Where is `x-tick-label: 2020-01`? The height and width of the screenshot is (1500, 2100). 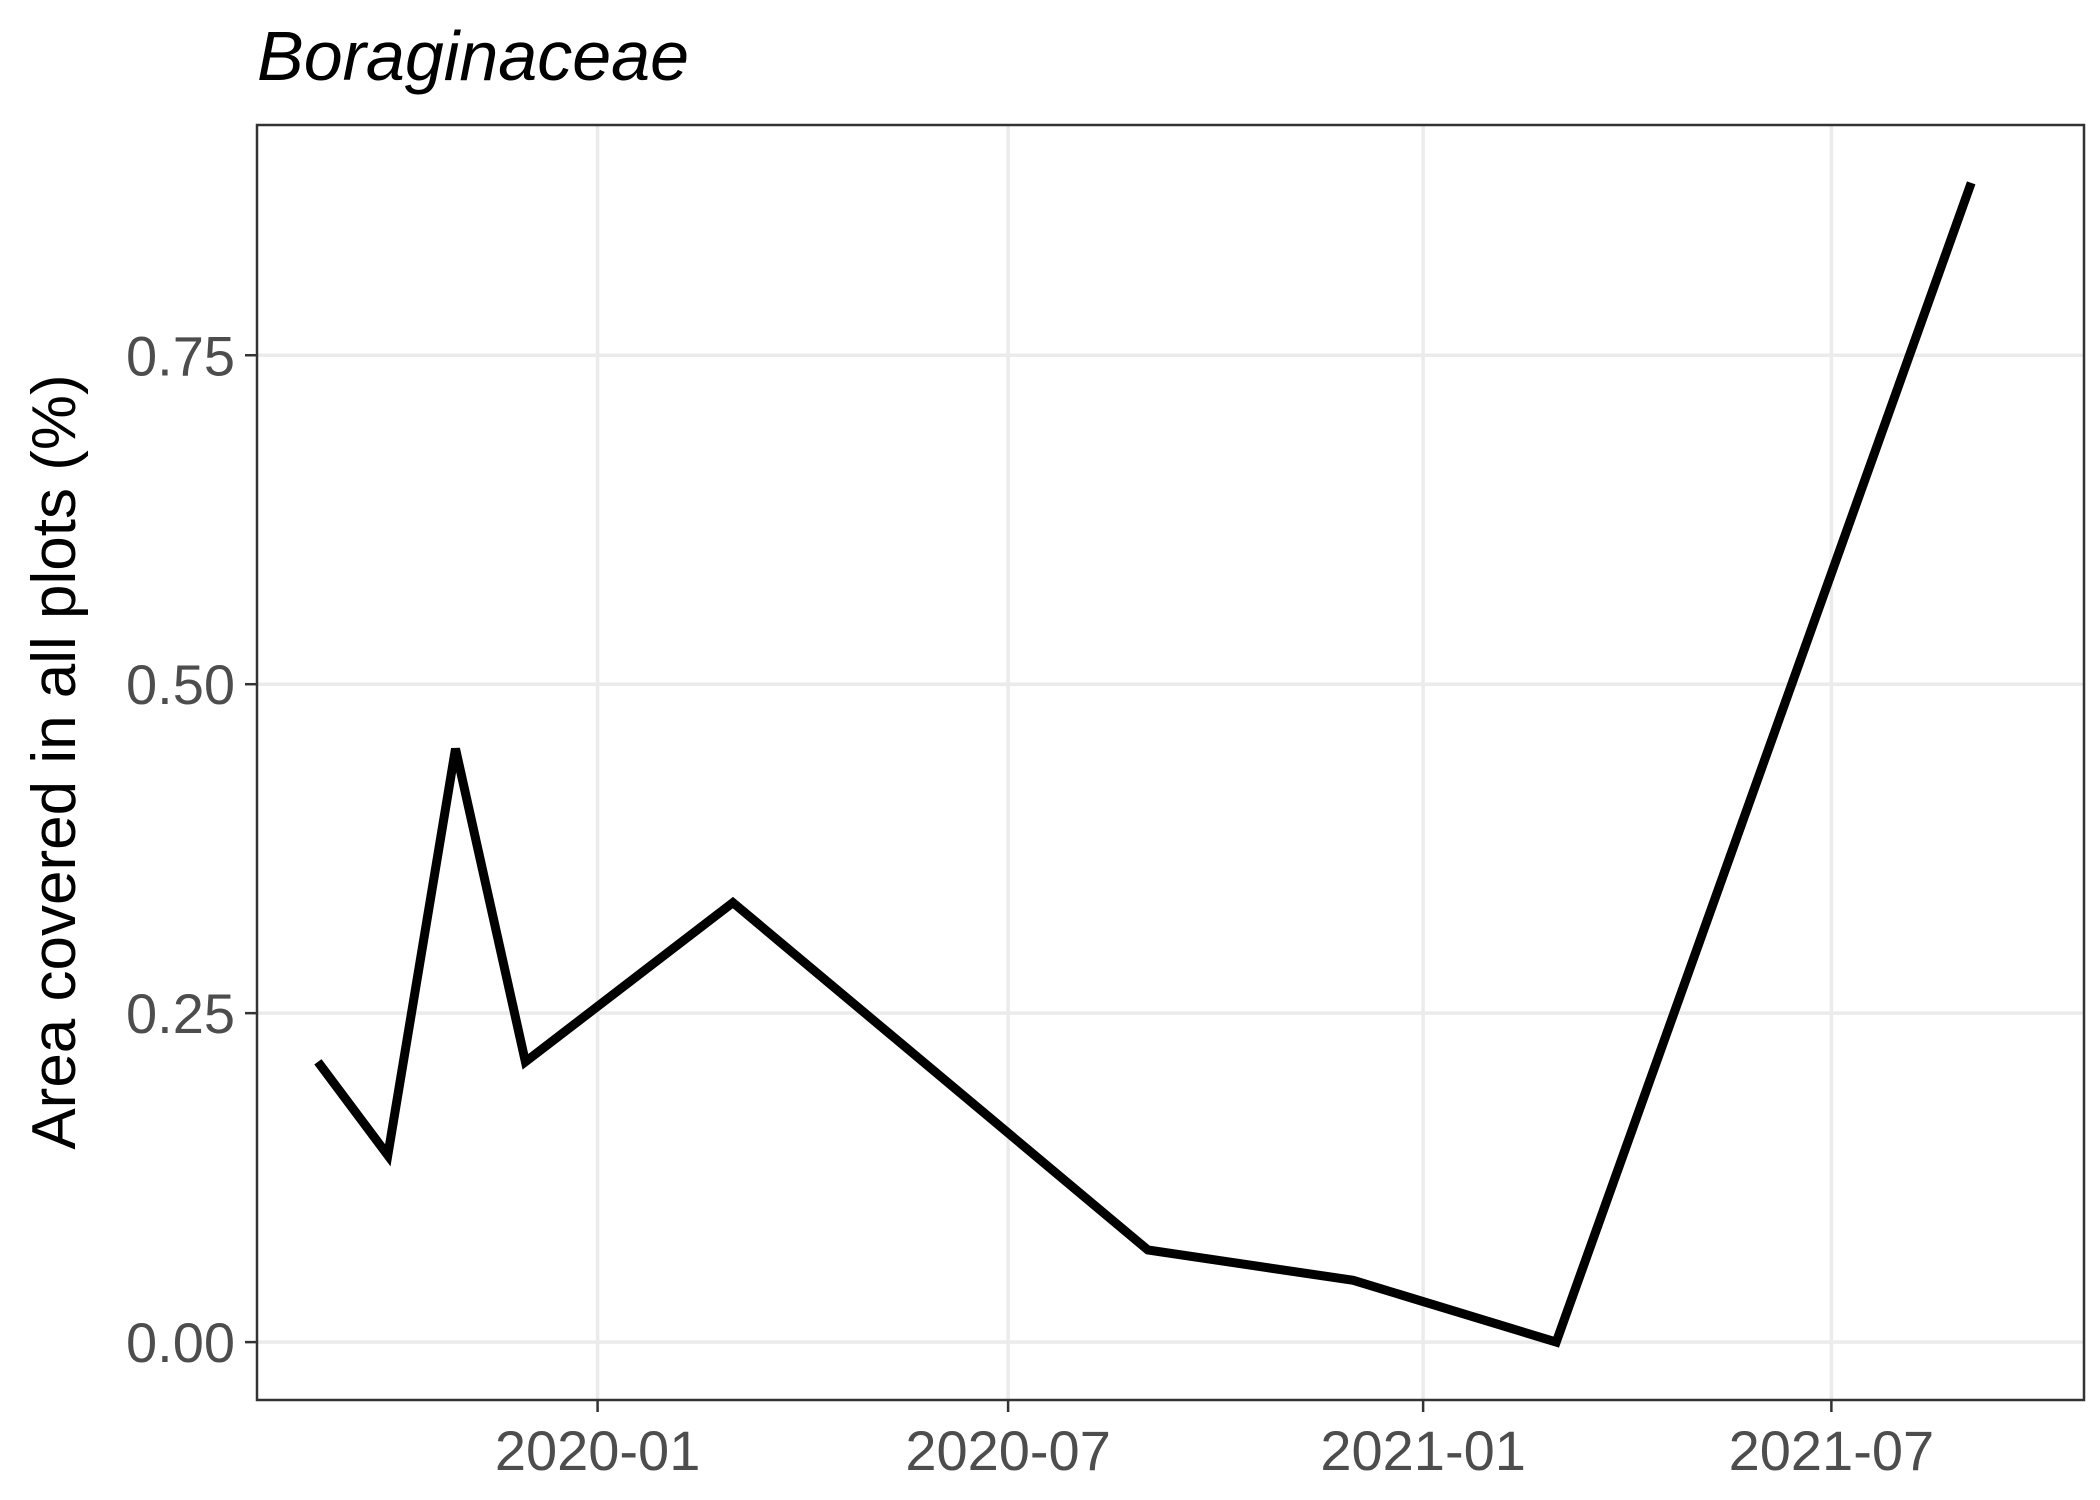
x-tick-label: 2020-01 is located at coordinates (598, 1450).